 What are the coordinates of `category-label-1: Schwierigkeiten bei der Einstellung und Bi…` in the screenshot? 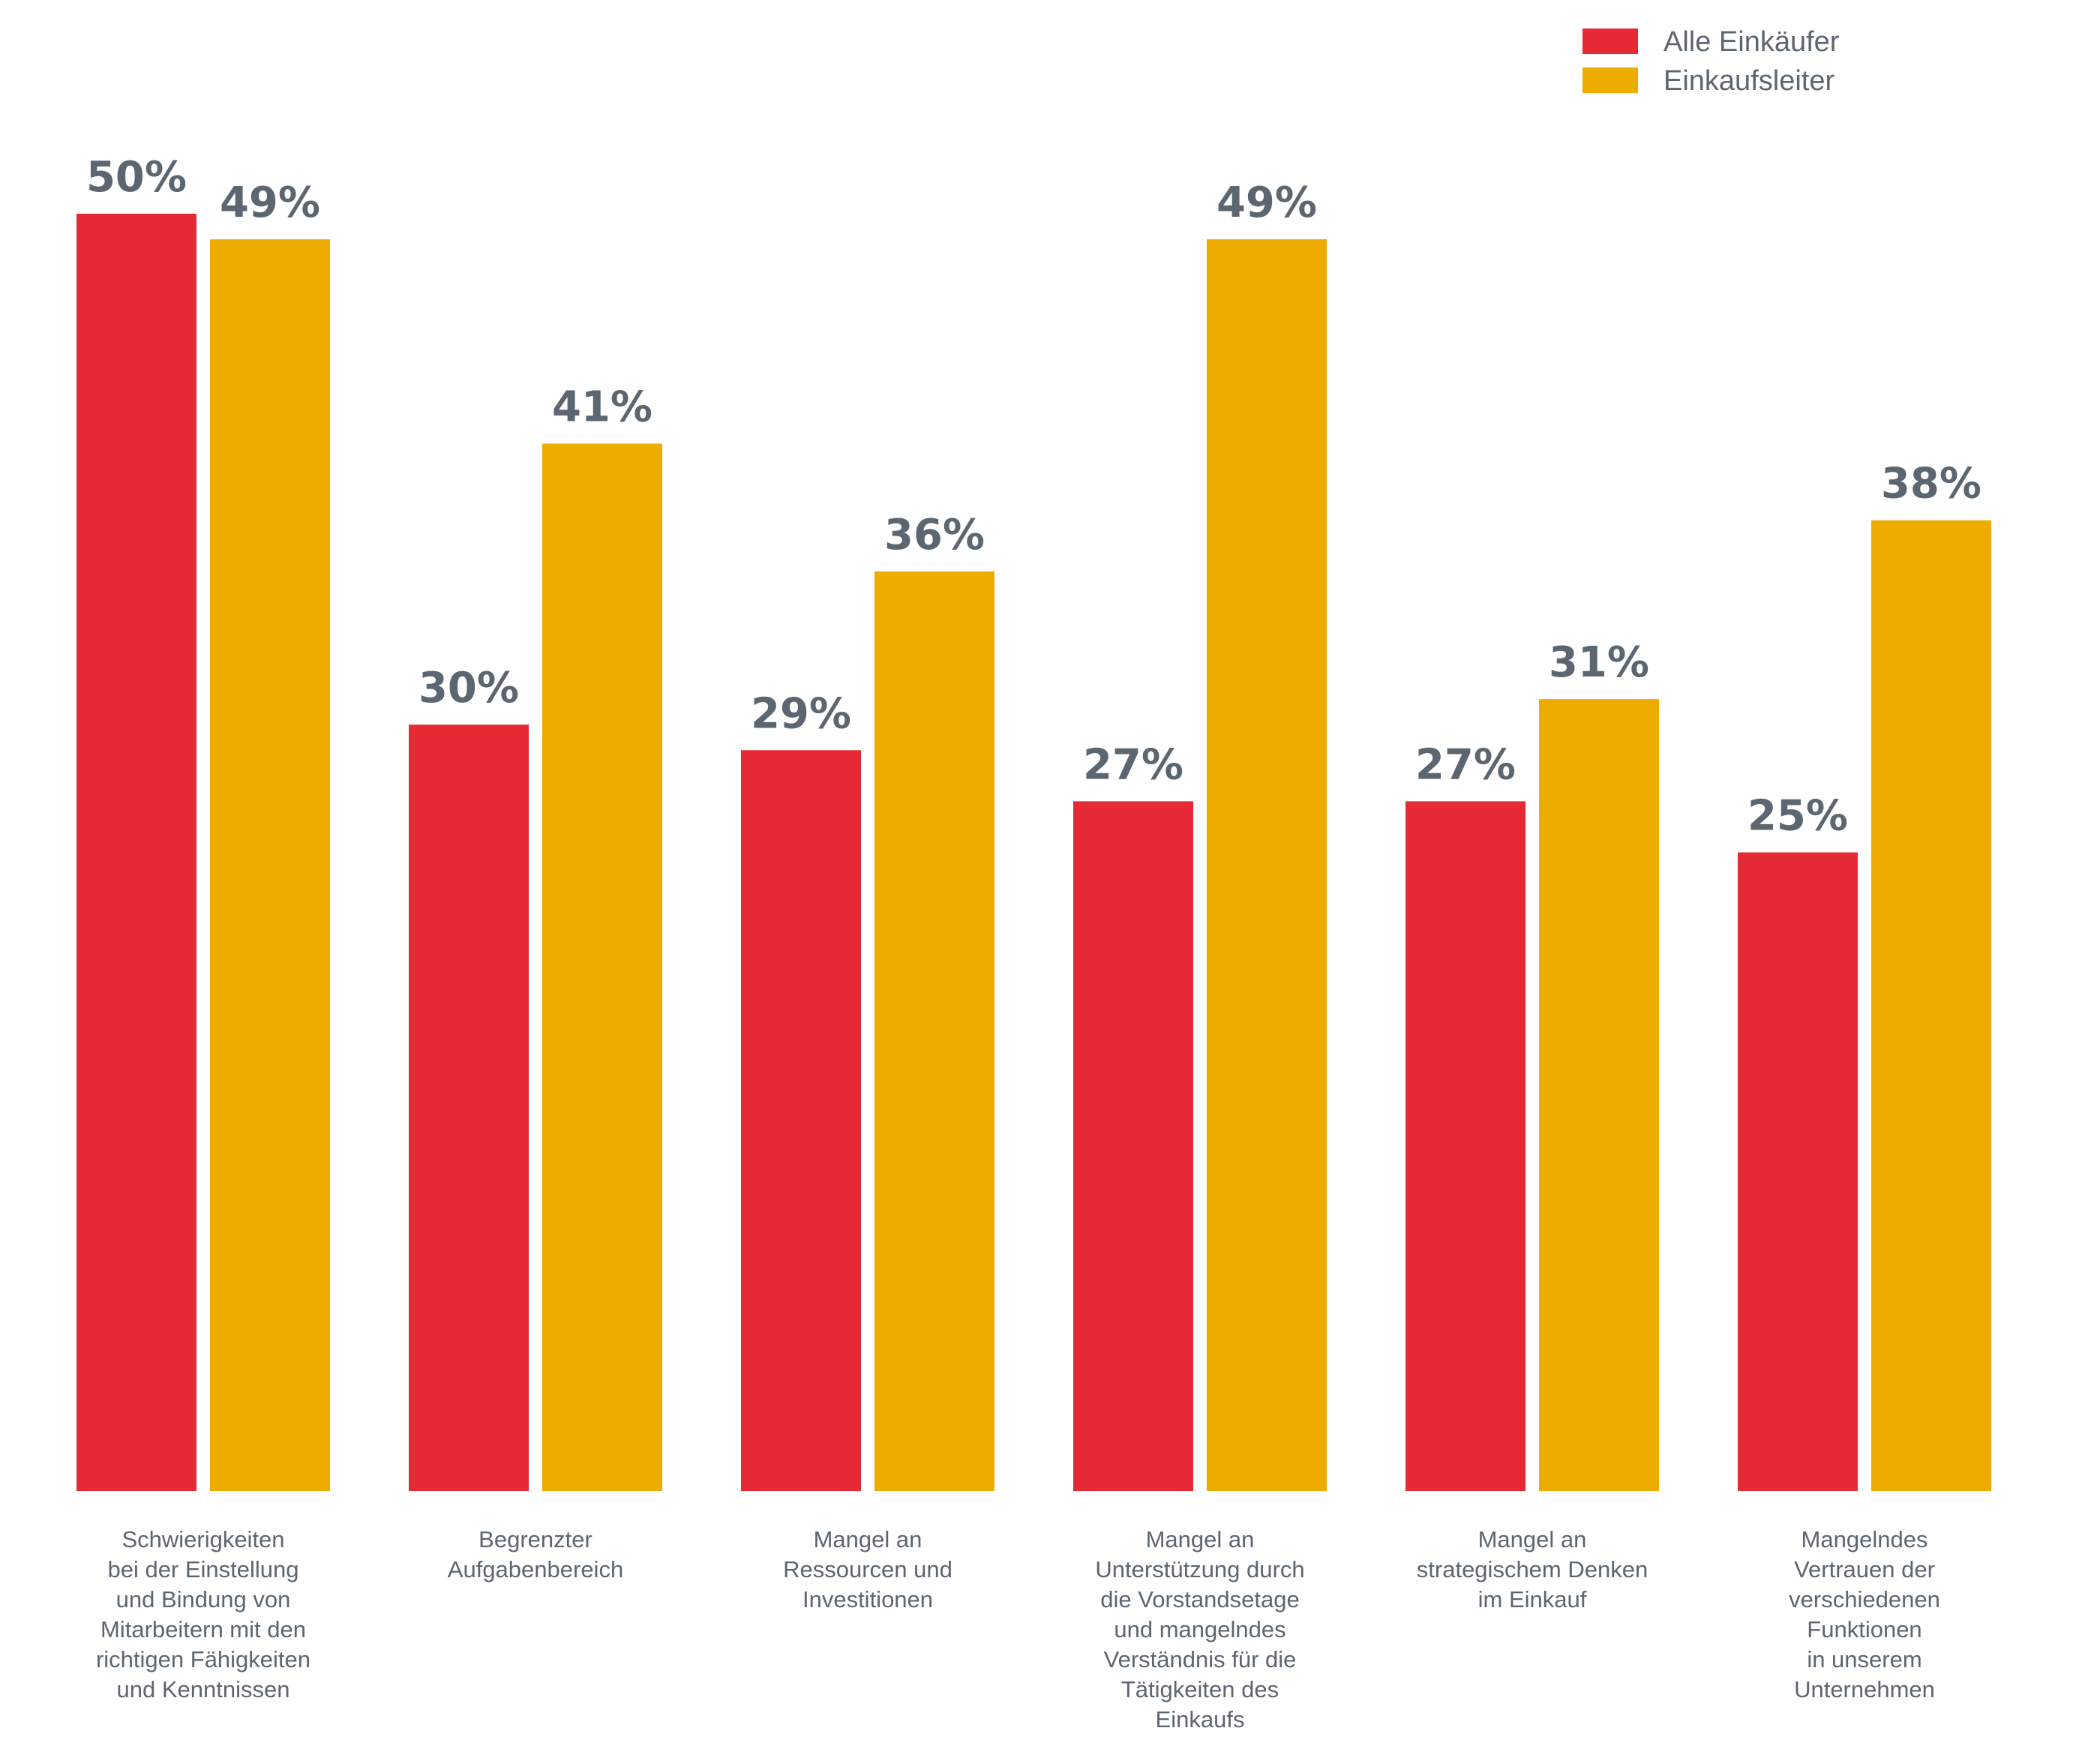 It's located at (203, 1614).